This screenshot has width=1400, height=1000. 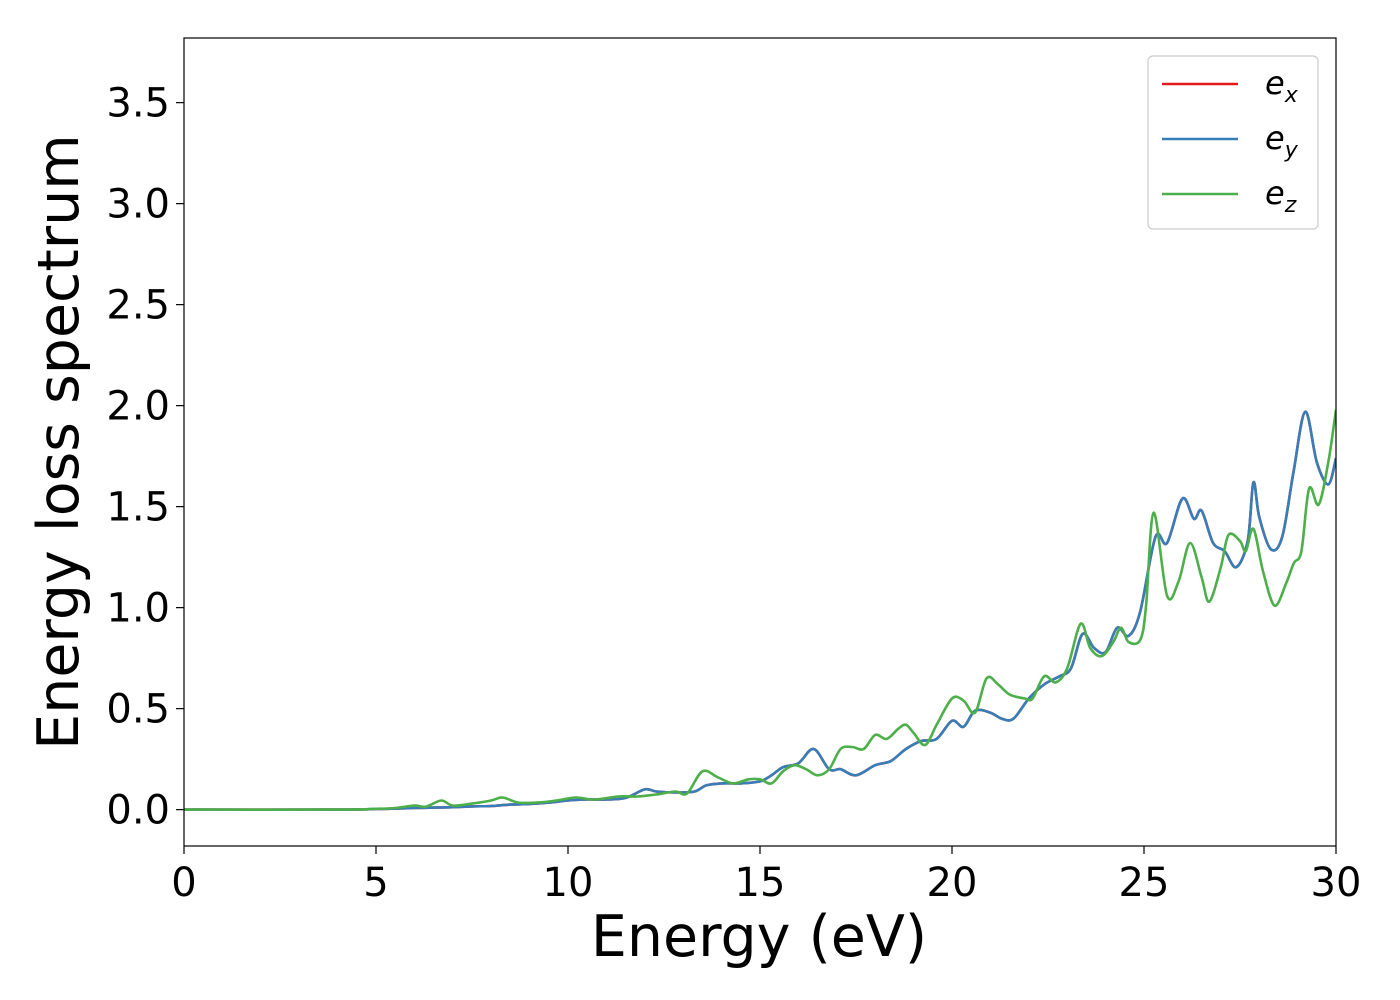 What do you see at coordinates (1144, 883) in the screenshot?
I see `x-tick-label: 25` at bounding box center [1144, 883].